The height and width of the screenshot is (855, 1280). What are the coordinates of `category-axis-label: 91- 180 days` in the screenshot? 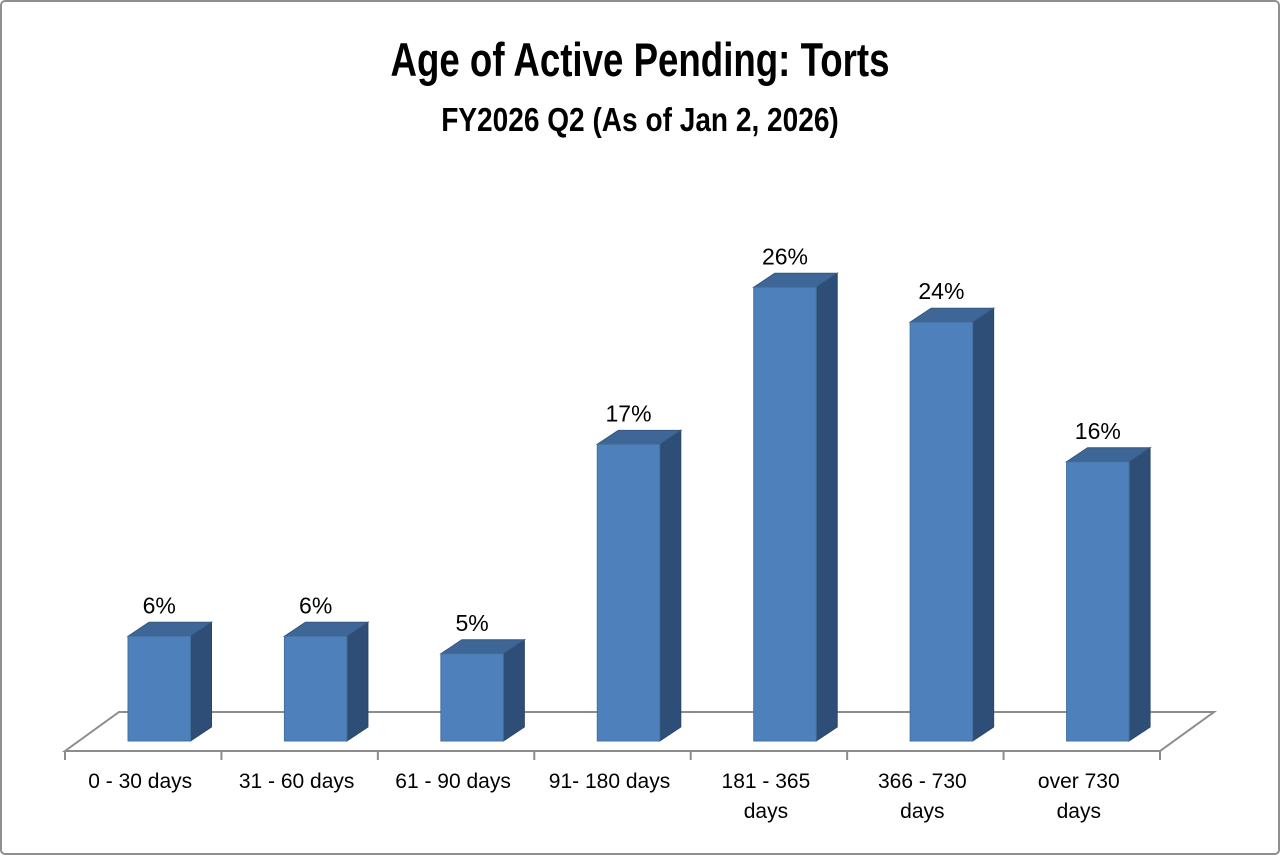 It's located at (609, 781).